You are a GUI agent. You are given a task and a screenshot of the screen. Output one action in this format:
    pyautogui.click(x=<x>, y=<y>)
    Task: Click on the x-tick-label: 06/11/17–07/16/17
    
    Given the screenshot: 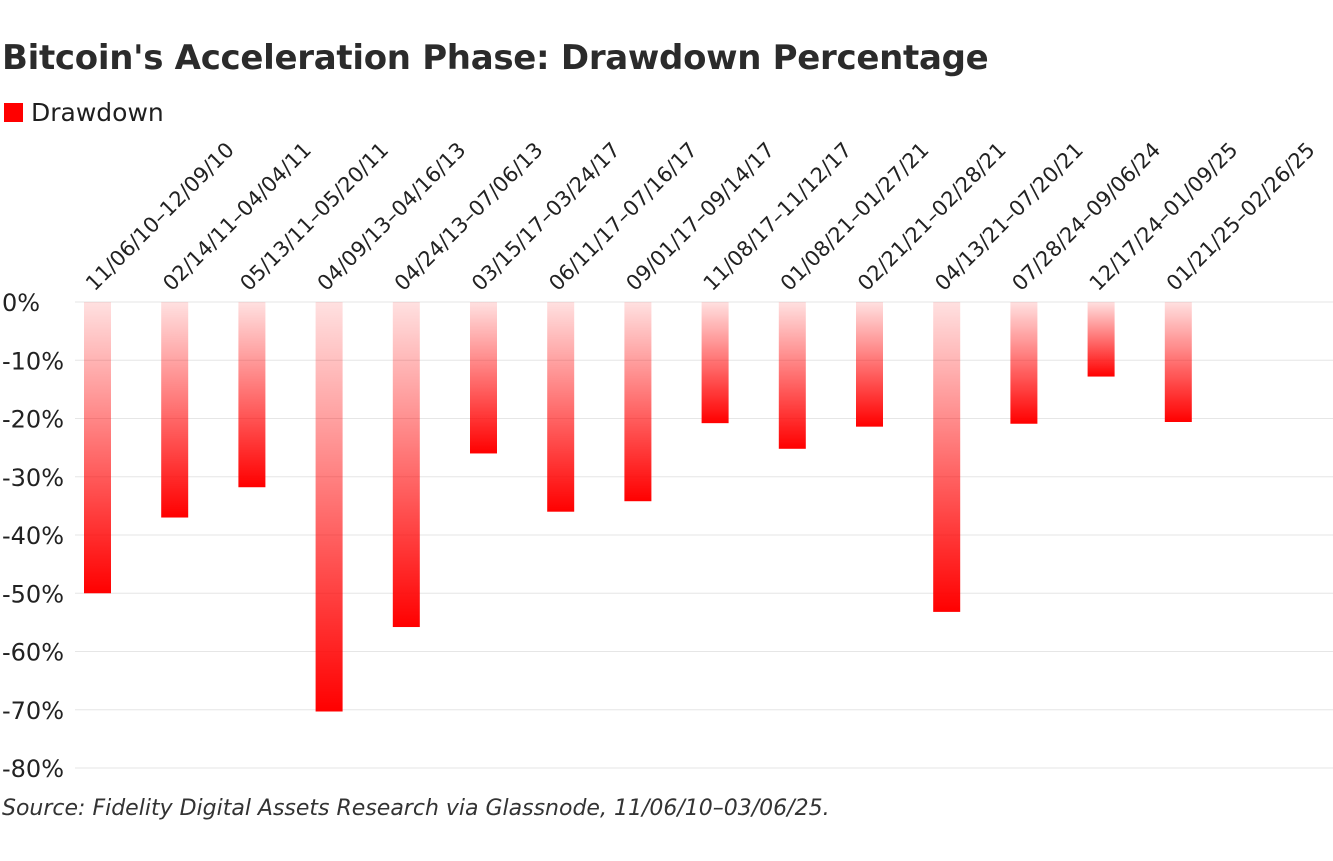 What is the action you would take?
    pyautogui.click(x=623, y=217)
    